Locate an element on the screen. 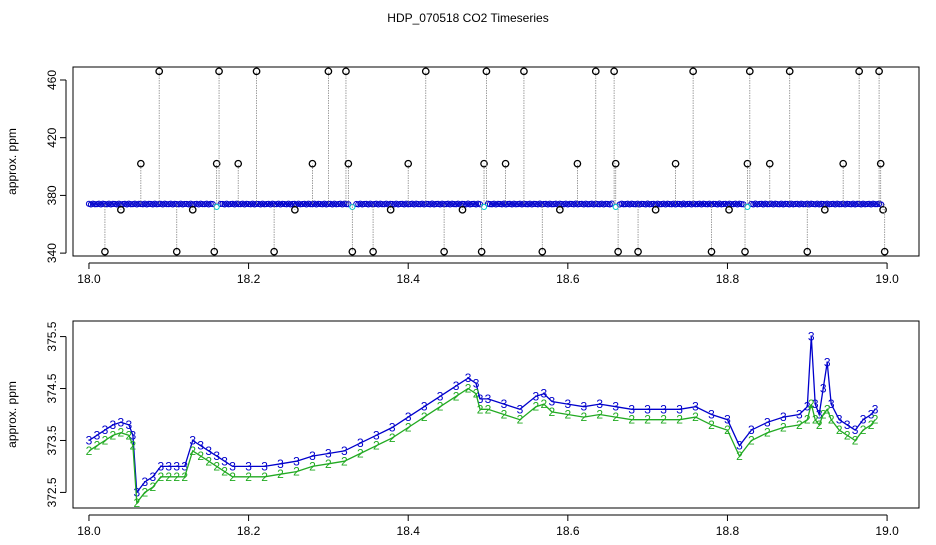 This screenshot has width=936, height=545. flag-point is located at coordinates (747, 207).